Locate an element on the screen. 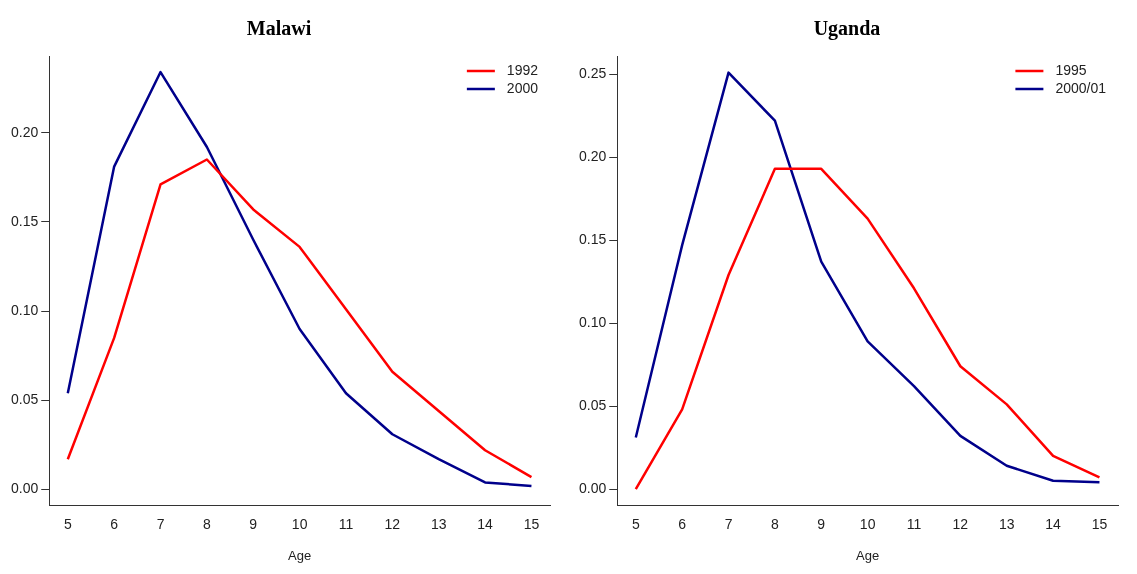 The image size is (1137, 574). legend-label: 1992 is located at coordinates (522, 69).